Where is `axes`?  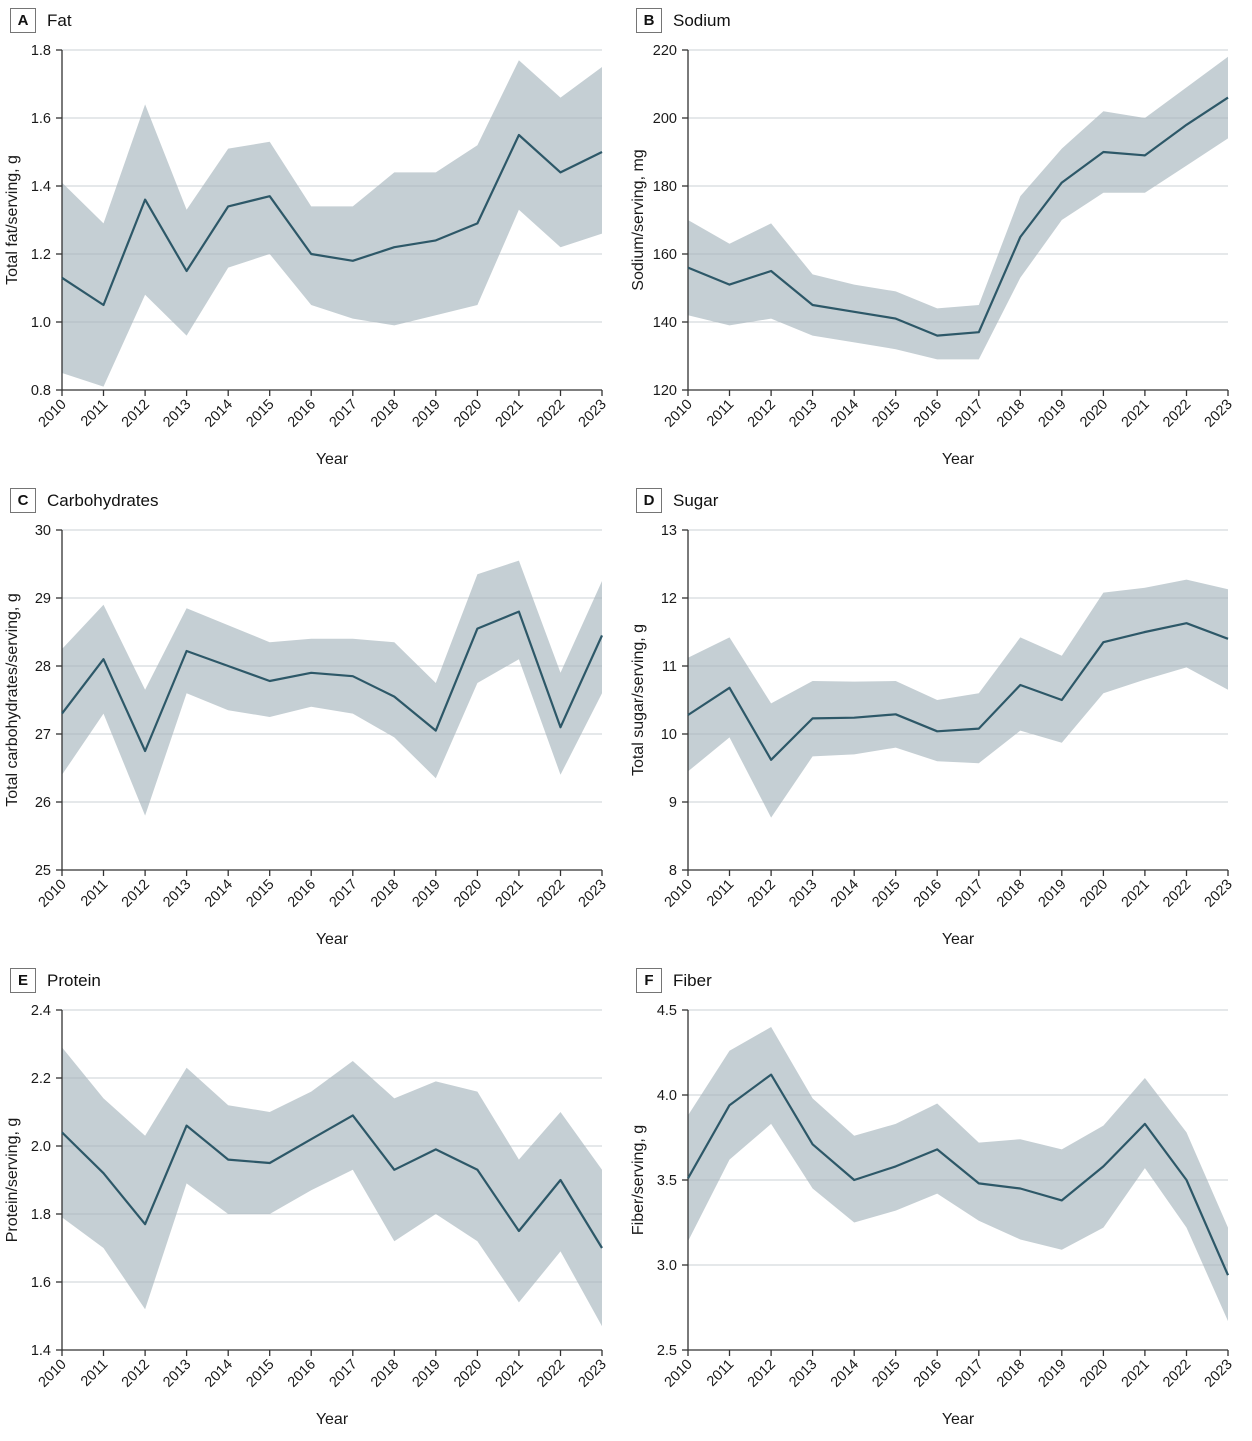 axes is located at coordinates (329, 1182).